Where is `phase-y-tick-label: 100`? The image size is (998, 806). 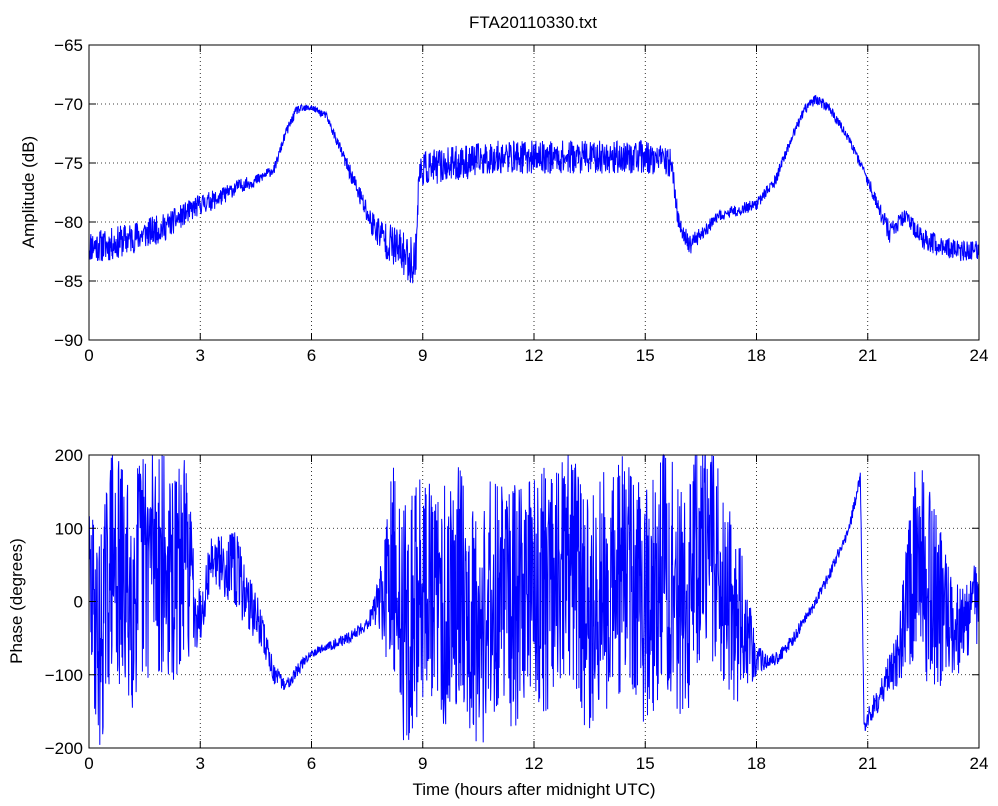 phase-y-tick-label: 100 is located at coordinates (69, 528).